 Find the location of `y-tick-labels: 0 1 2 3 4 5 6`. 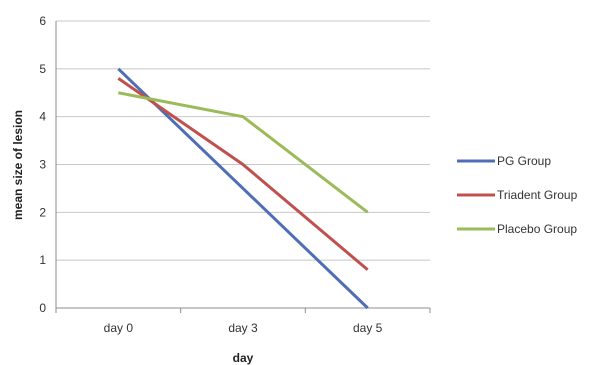

y-tick-labels: 0 1 2 3 4 5 6 is located at coordinates (42, 164).